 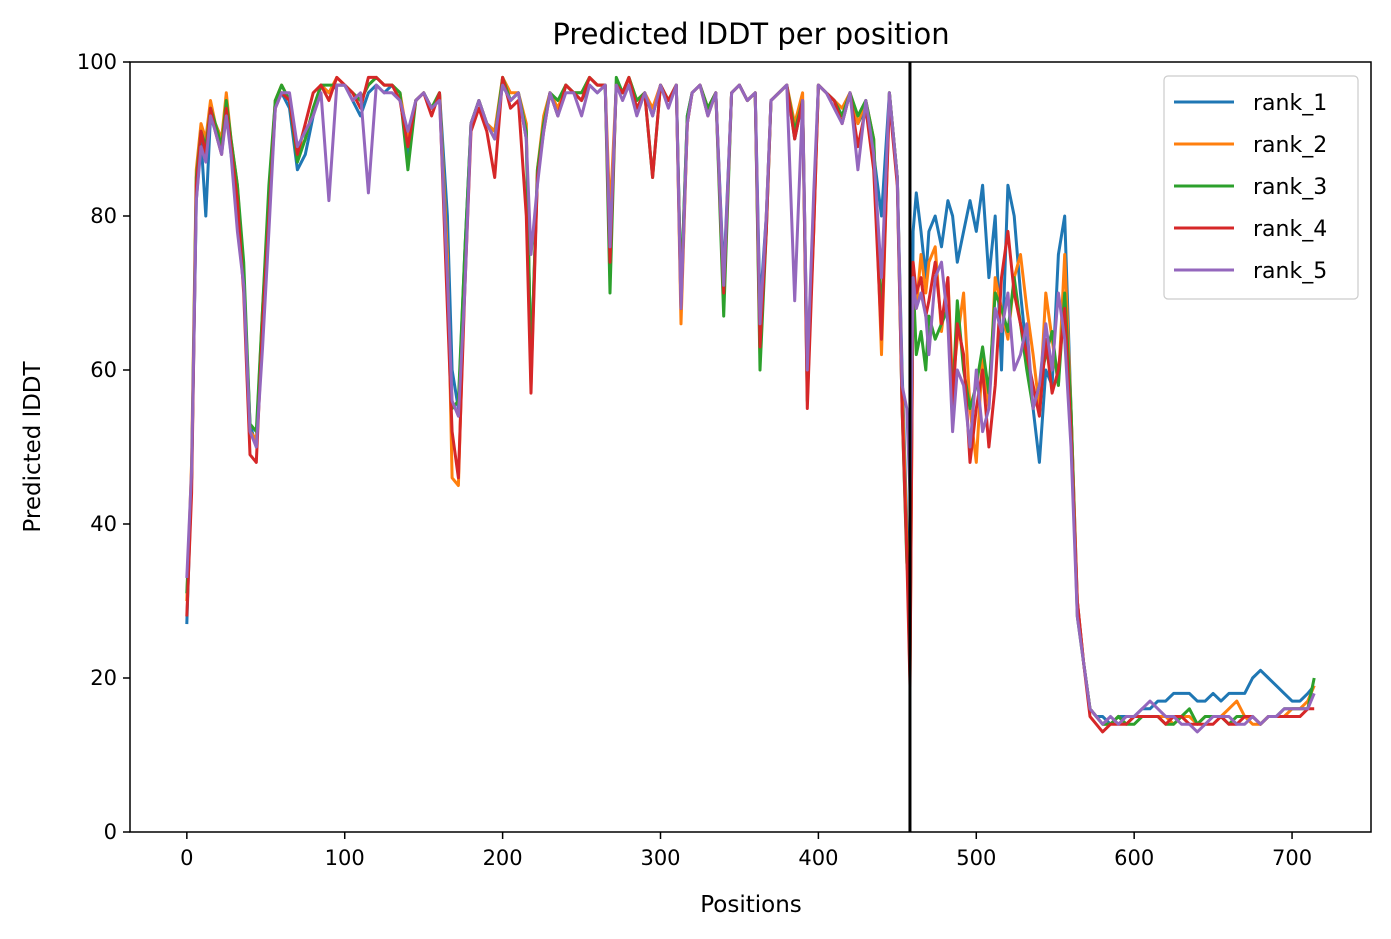 I want to click on x-tick-label: 300, so click(x=660, y=858).